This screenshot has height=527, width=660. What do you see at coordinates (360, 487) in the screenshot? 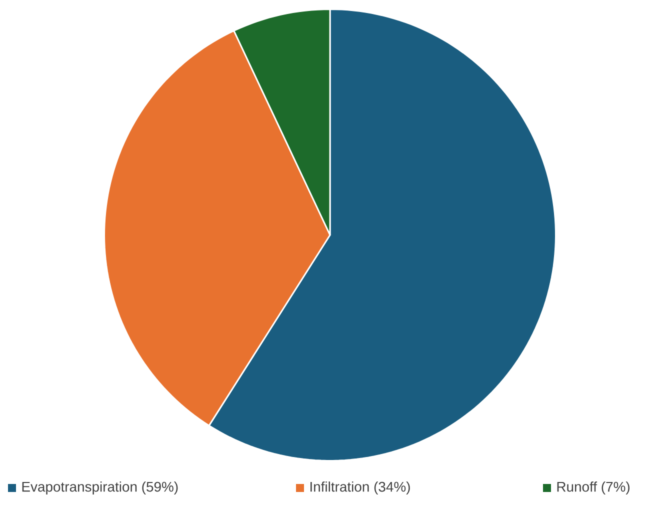
I see `legend-label: Infiltration (34%)` at bounding box center [360, 487].